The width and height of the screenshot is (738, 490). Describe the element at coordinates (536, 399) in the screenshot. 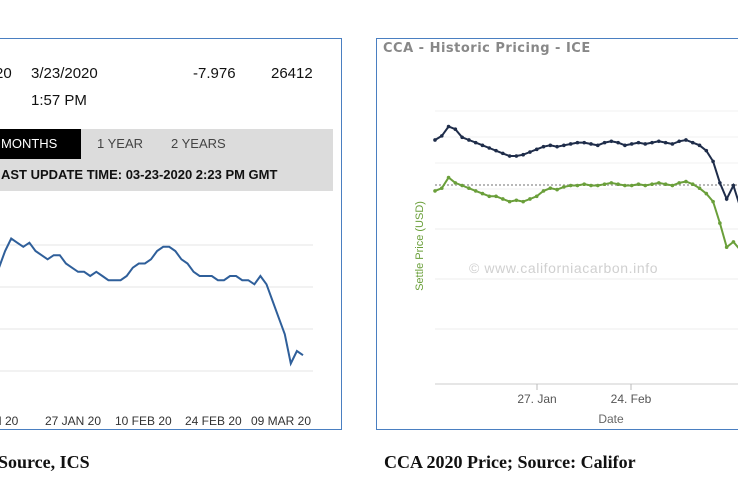

I see `x-tick-label: 27. Jan` at that location.